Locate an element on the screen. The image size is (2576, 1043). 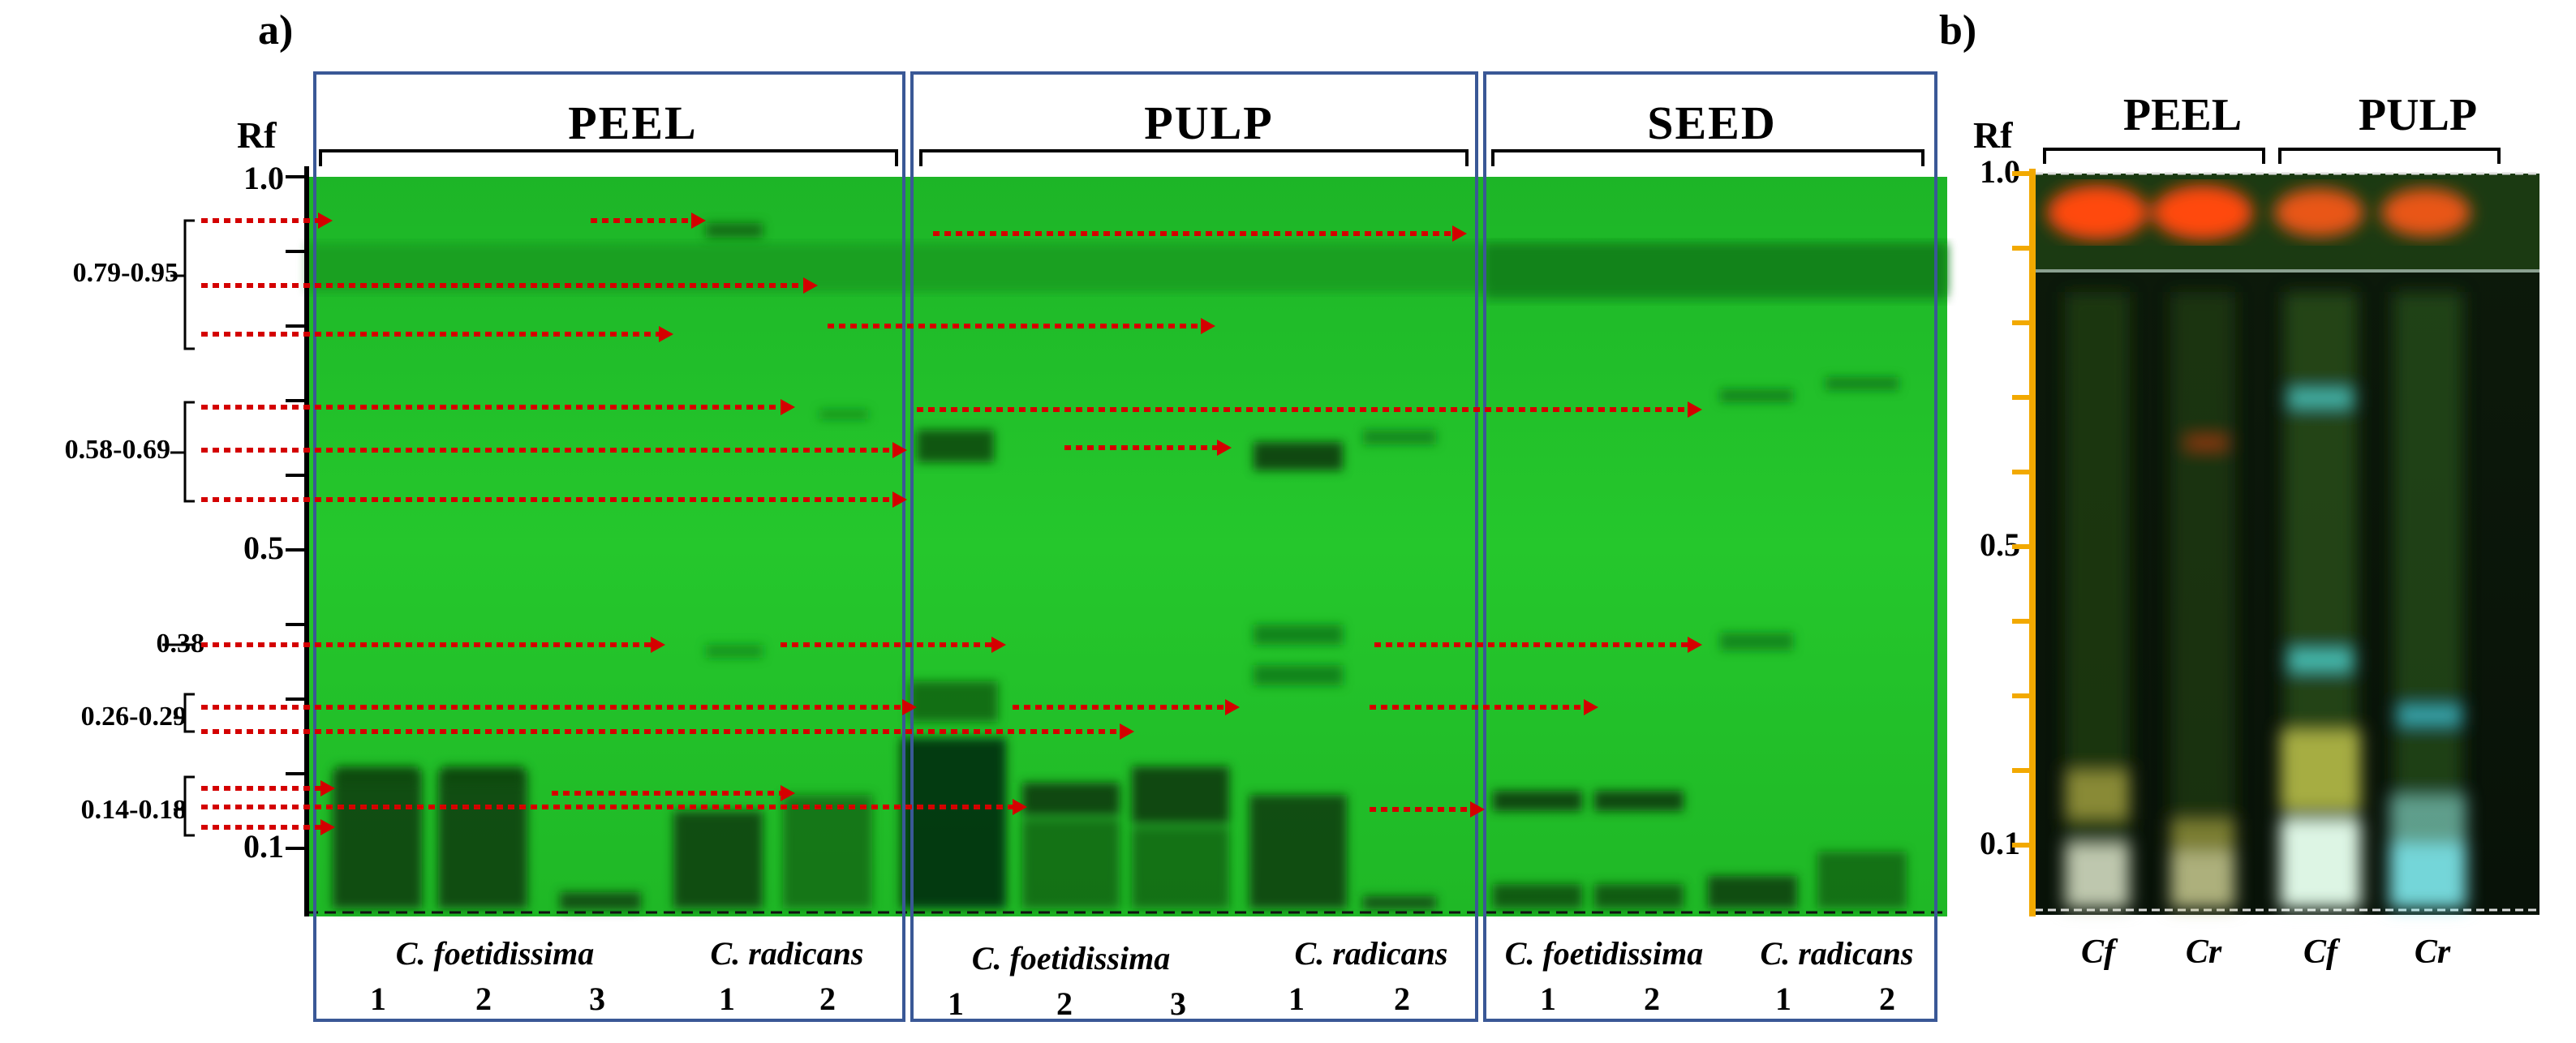
panel-b-orange-spots is located at coordinates (2259, 212).